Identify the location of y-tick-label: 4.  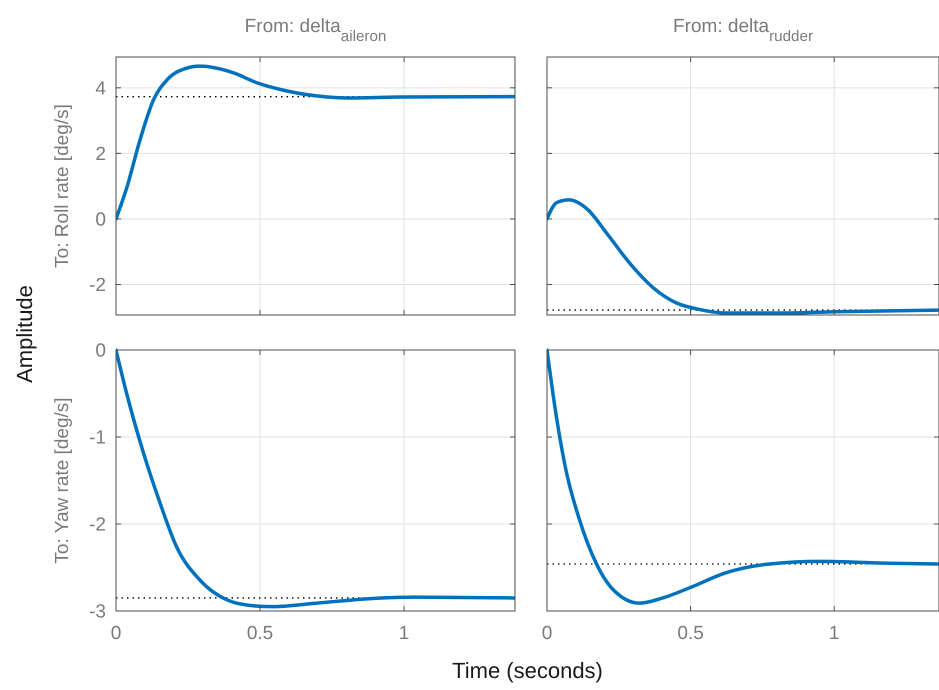
(100, 89).